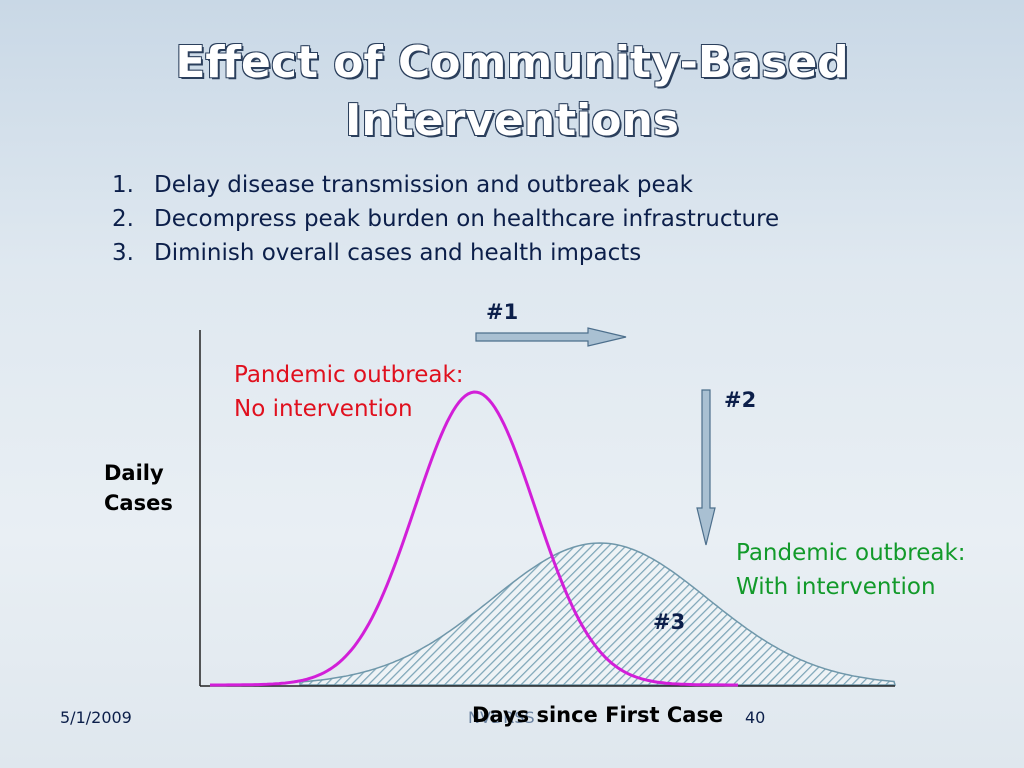  I want to click on label-line: With intervention, so click(836, 587).